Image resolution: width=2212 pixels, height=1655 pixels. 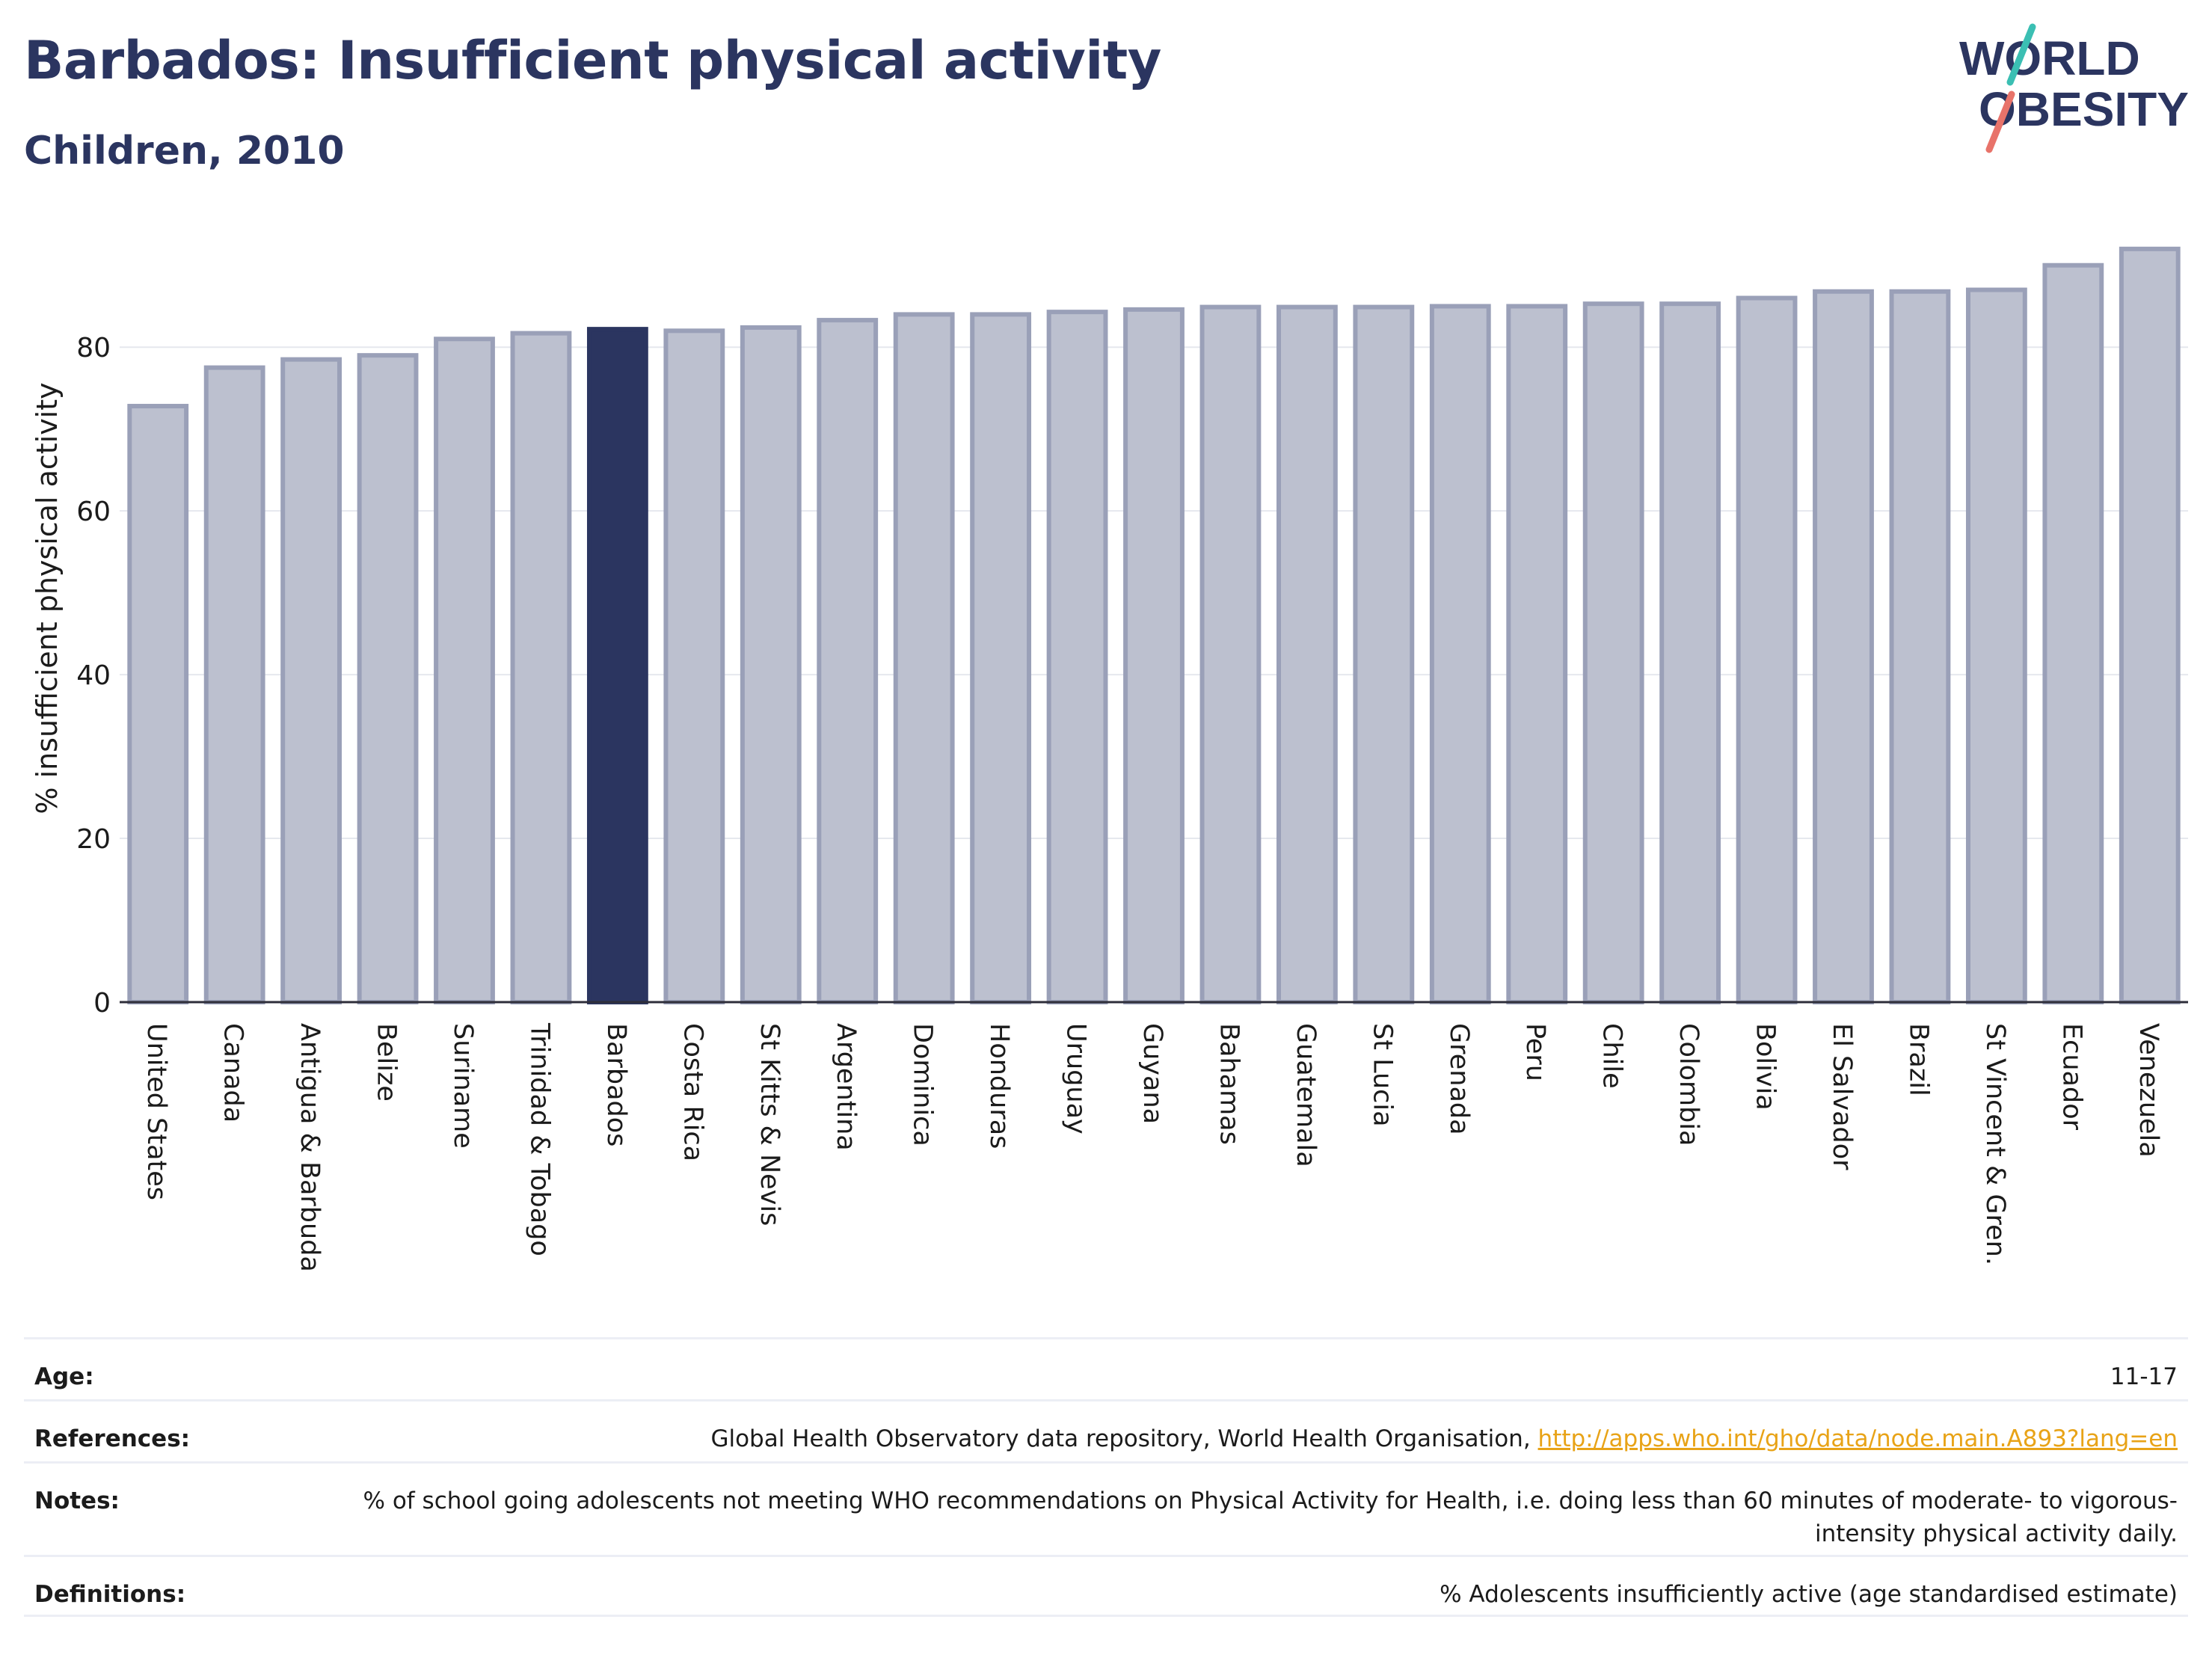 What do you see at coordinates (184, 151) in the screenshot?
I see `page-subtitle: Children, 2010` at bounding box center [184, 151].